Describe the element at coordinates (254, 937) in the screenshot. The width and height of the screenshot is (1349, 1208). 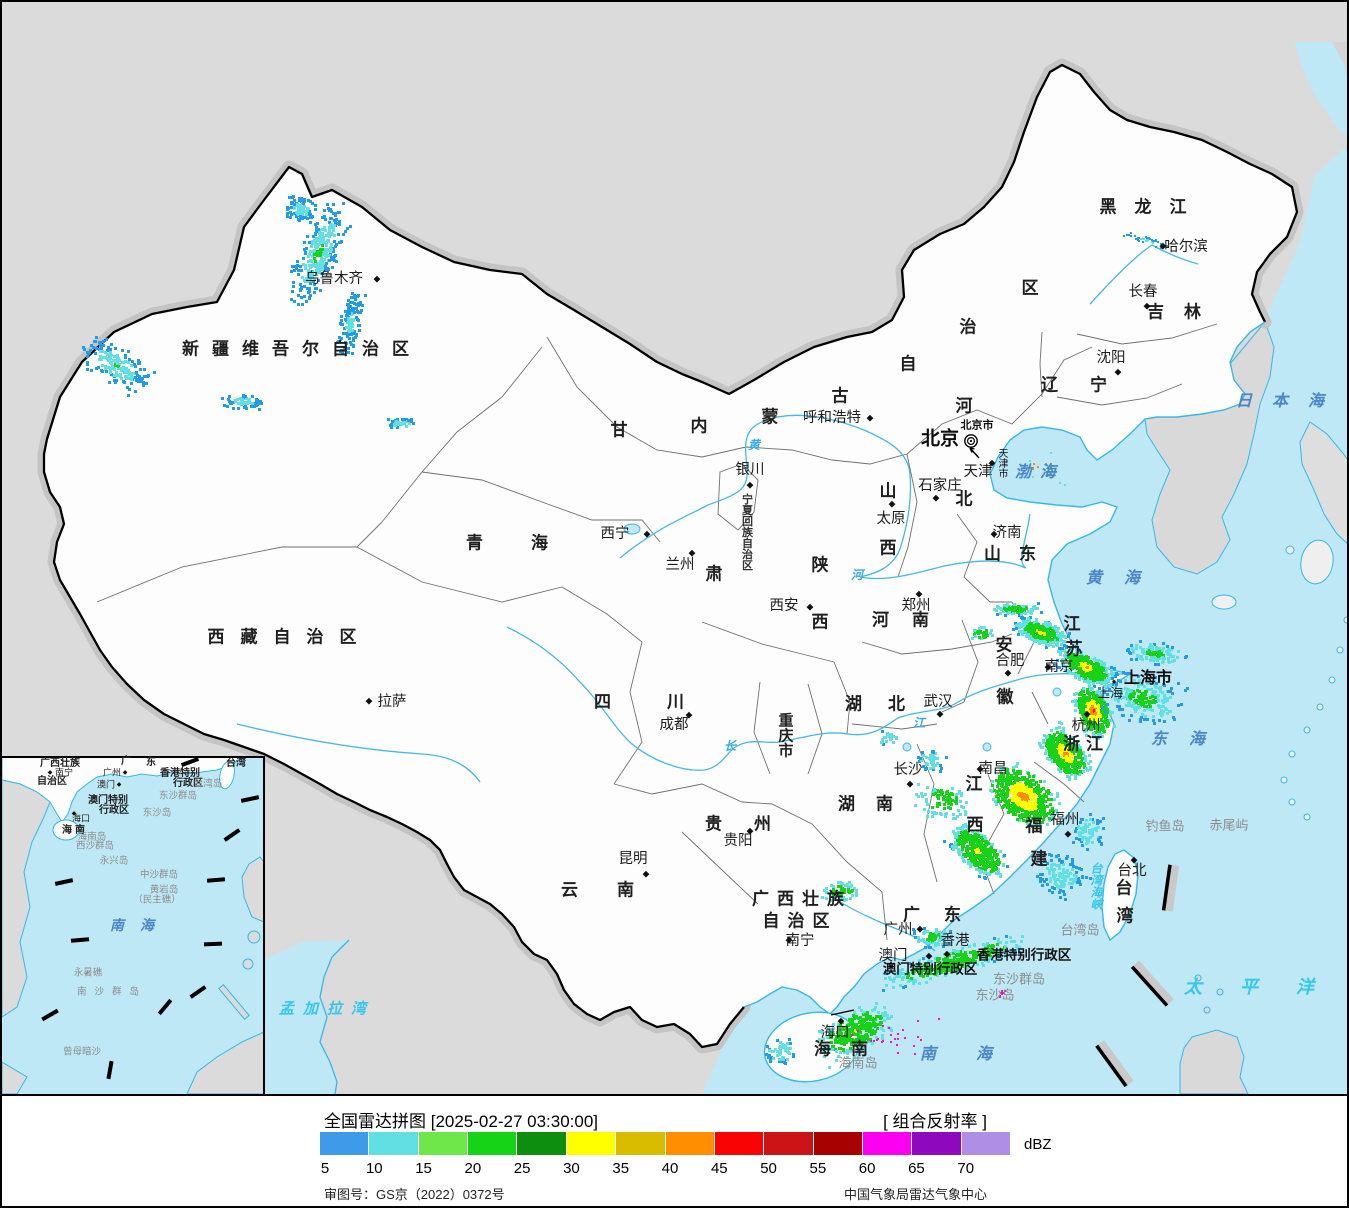
I see `inset-ph-island` at that location.